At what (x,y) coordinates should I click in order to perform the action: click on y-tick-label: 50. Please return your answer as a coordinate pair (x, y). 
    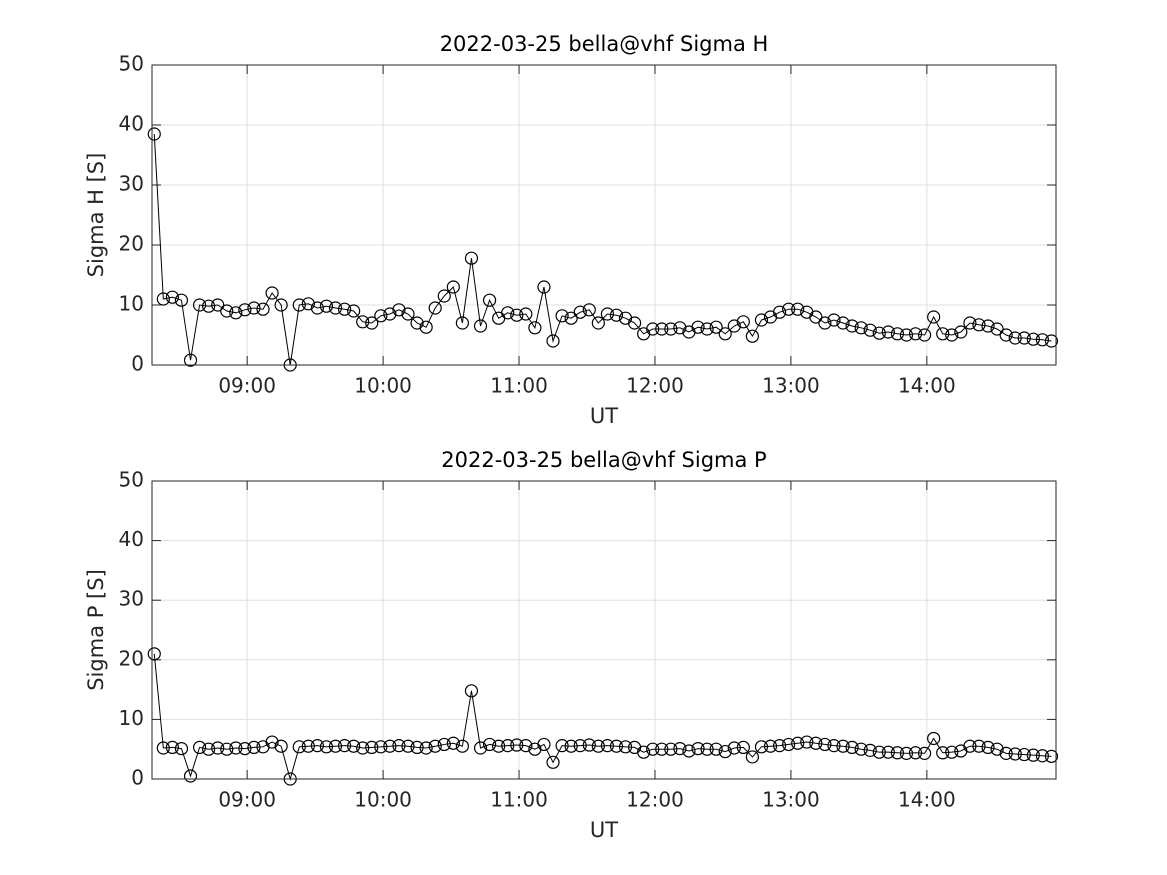
    Looking at the image, I should click on (131, 480).